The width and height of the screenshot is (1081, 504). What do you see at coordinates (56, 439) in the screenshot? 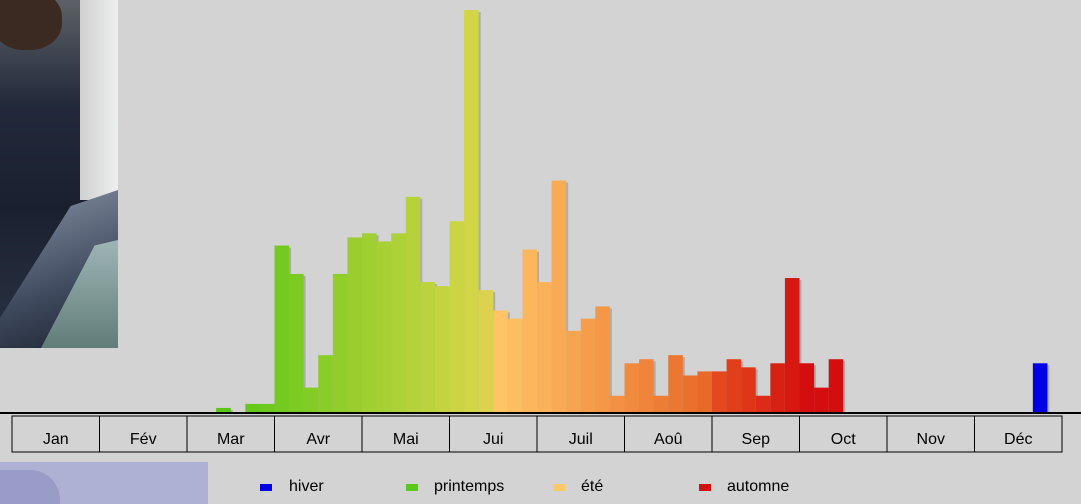
I see `month-label: Jan` at bounding box center [56, 439].